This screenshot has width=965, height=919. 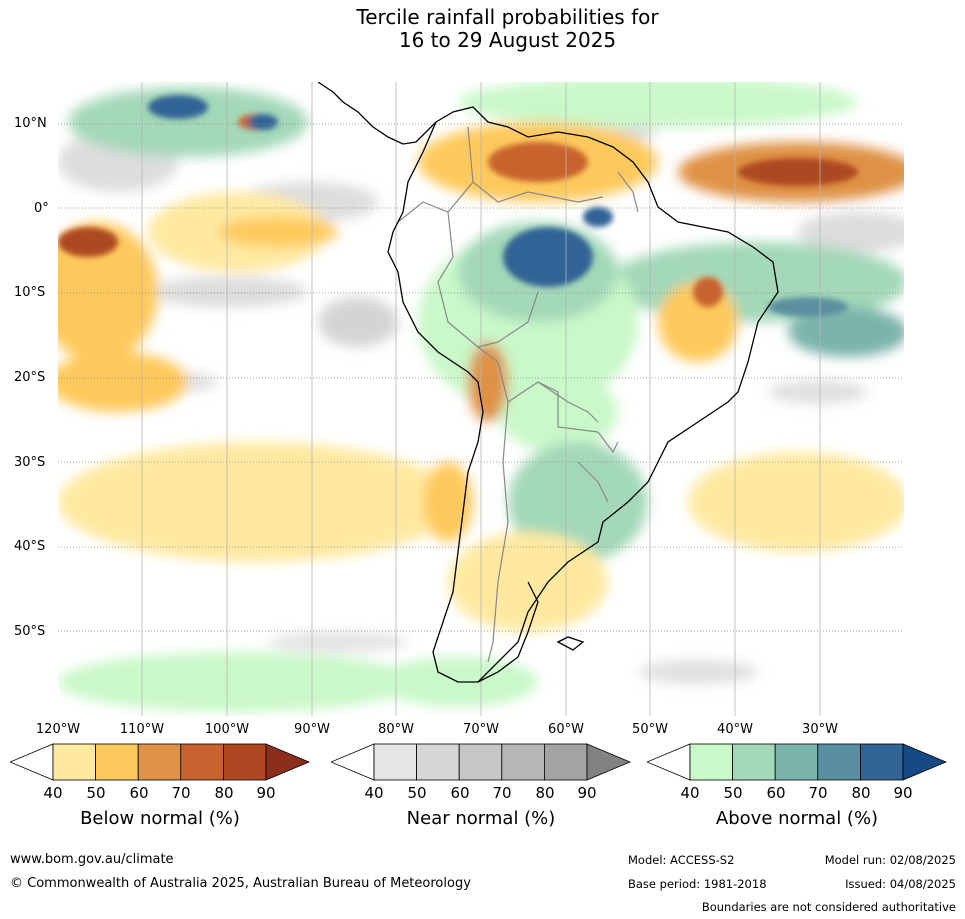 I want to click on footer-website: www.bom.gov.au/climate, so click(x=92, y=859).